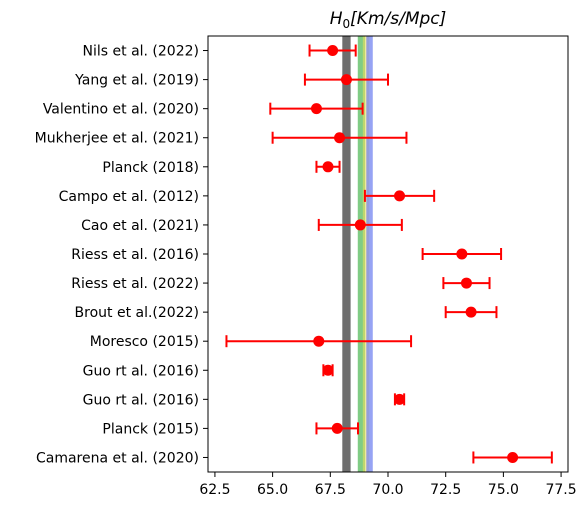 This screenshot has width=581, height=510. I want to click on x-tick-label: 67.5, so click(330, 490).